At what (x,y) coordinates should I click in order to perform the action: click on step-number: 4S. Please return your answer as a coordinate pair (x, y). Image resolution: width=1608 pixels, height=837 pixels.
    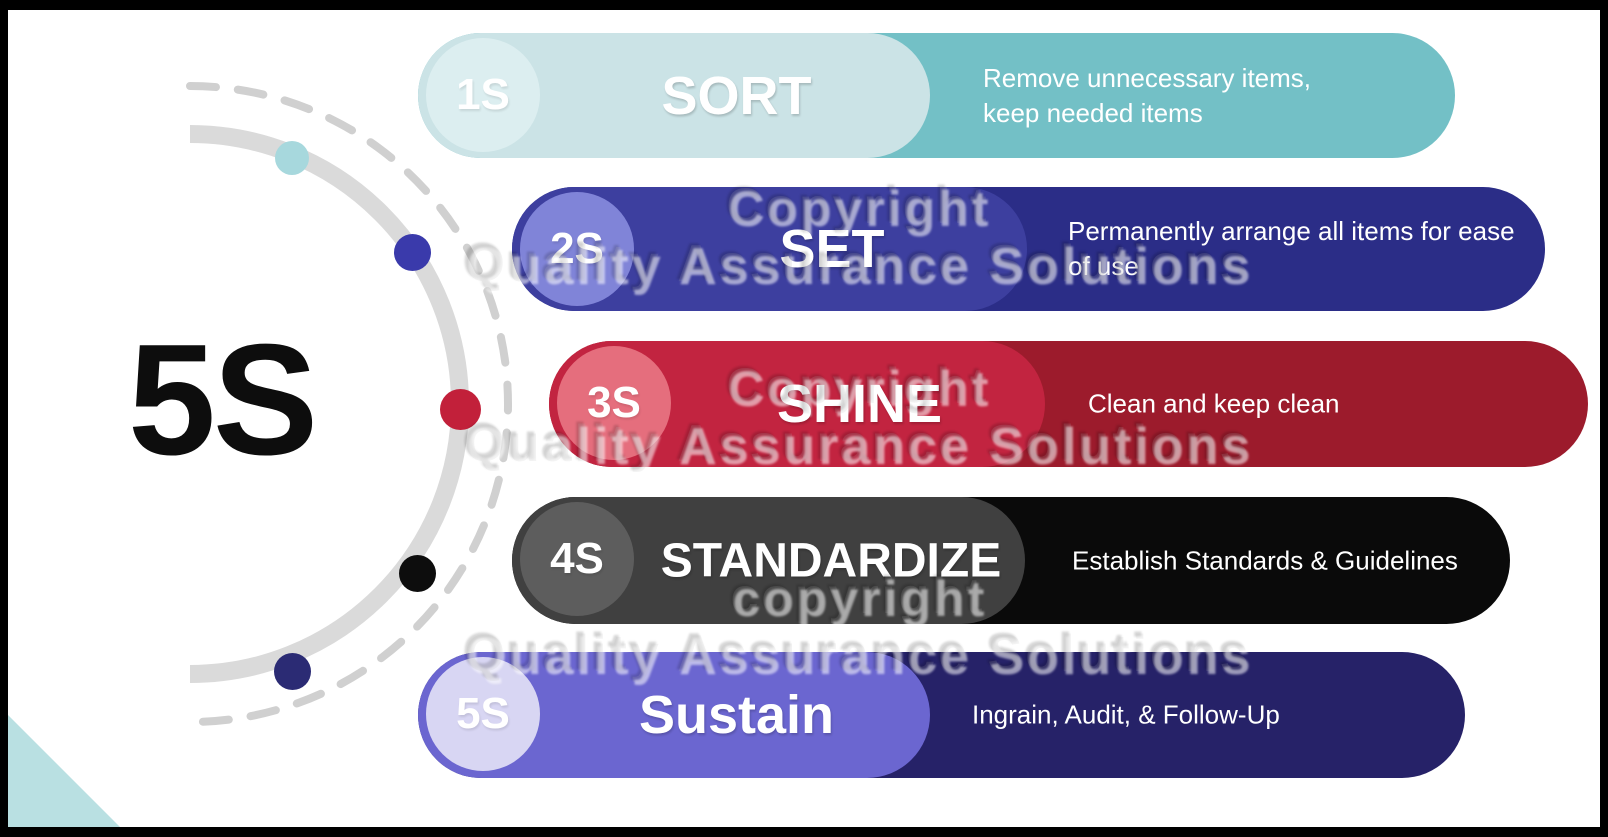
    Looking at the image, I should click on (577, 558).